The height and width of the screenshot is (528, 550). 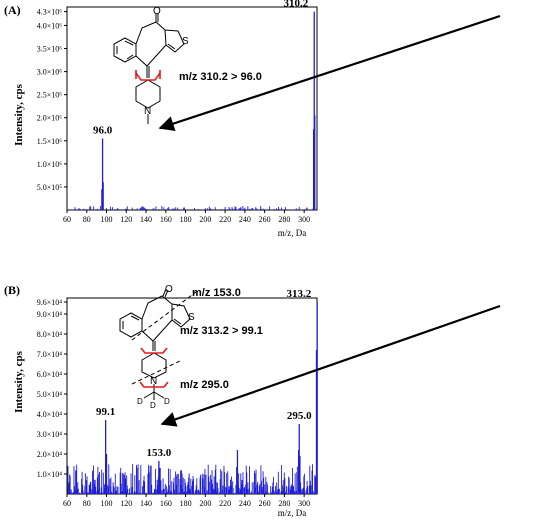 What do you see at coordinates (216, 293) in the screenshot?
I see `panel-b-transition-label-153: m/z 153.0` at bounding box center [216, 293].